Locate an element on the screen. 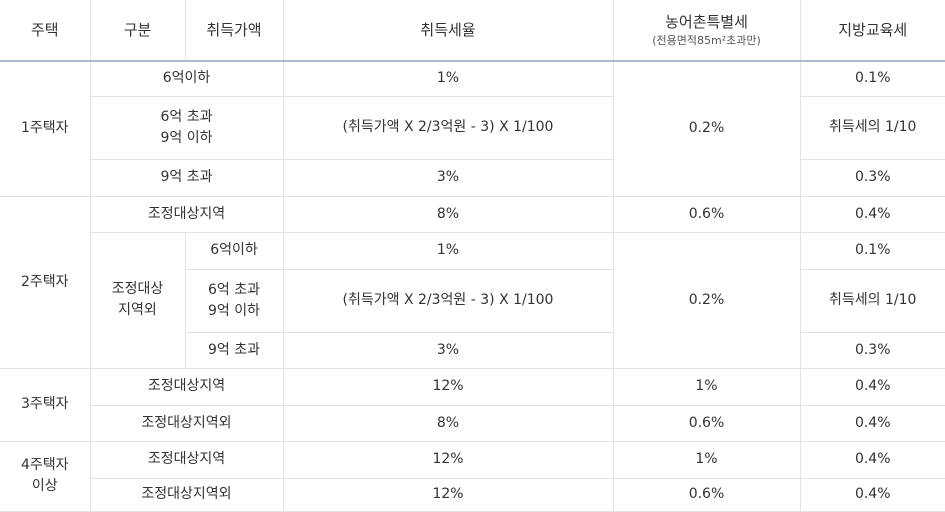 The width and height of the screenshot is (945, 512). header-cell: 농어촌특별세 (전용면적85m²초과만) is located at coordinates (706, 31).